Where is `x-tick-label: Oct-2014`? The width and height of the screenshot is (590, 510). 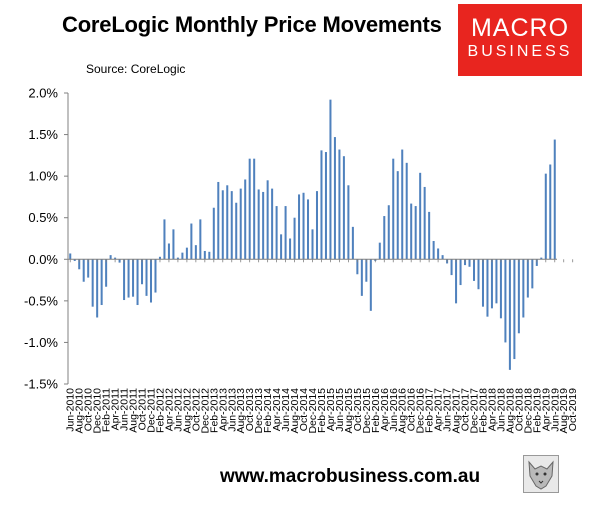
x-tick-label: Oct-2014 is located at coordinates (304, 409).